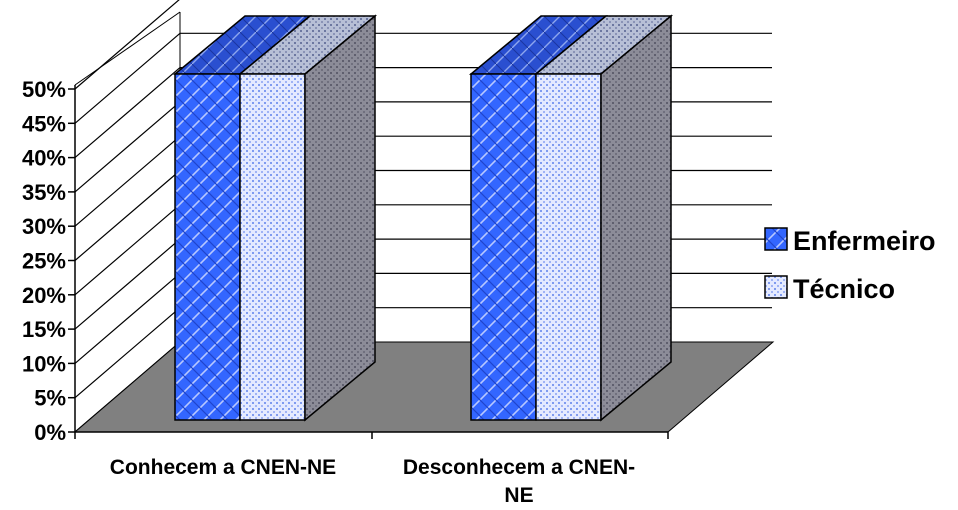 The image size is (958, 510). I want to click on legend-label-enfermeiro: Enfermeiro, so click(864, 241).